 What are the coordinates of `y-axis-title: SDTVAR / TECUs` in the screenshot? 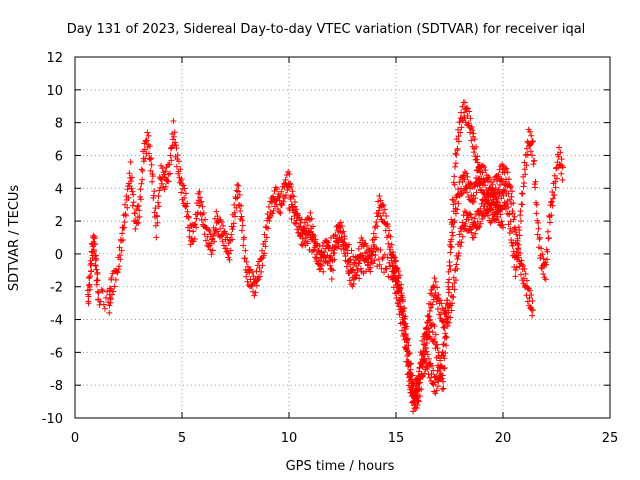 It's located at (14, 238).